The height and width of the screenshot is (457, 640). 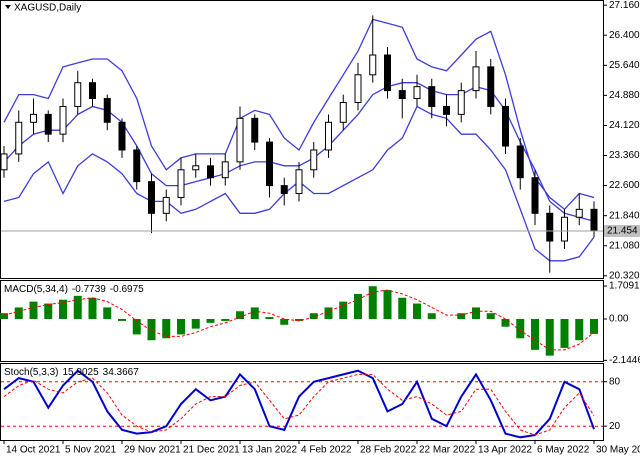 What do you see at coordinates (299, 404) in the screenshot?
I see `stoch-main` at bounding box center [299, 404].